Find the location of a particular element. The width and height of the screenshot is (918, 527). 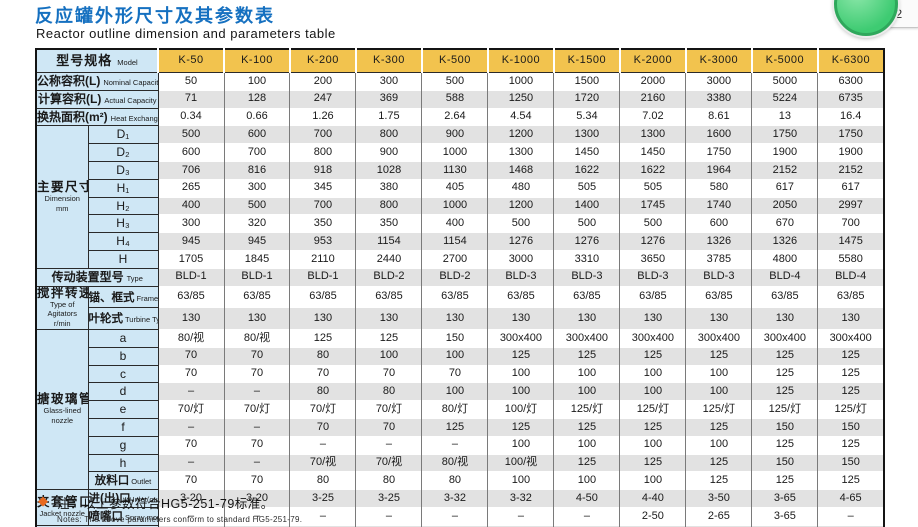

value-cell: 1200 is located at coordinates (520, 205).